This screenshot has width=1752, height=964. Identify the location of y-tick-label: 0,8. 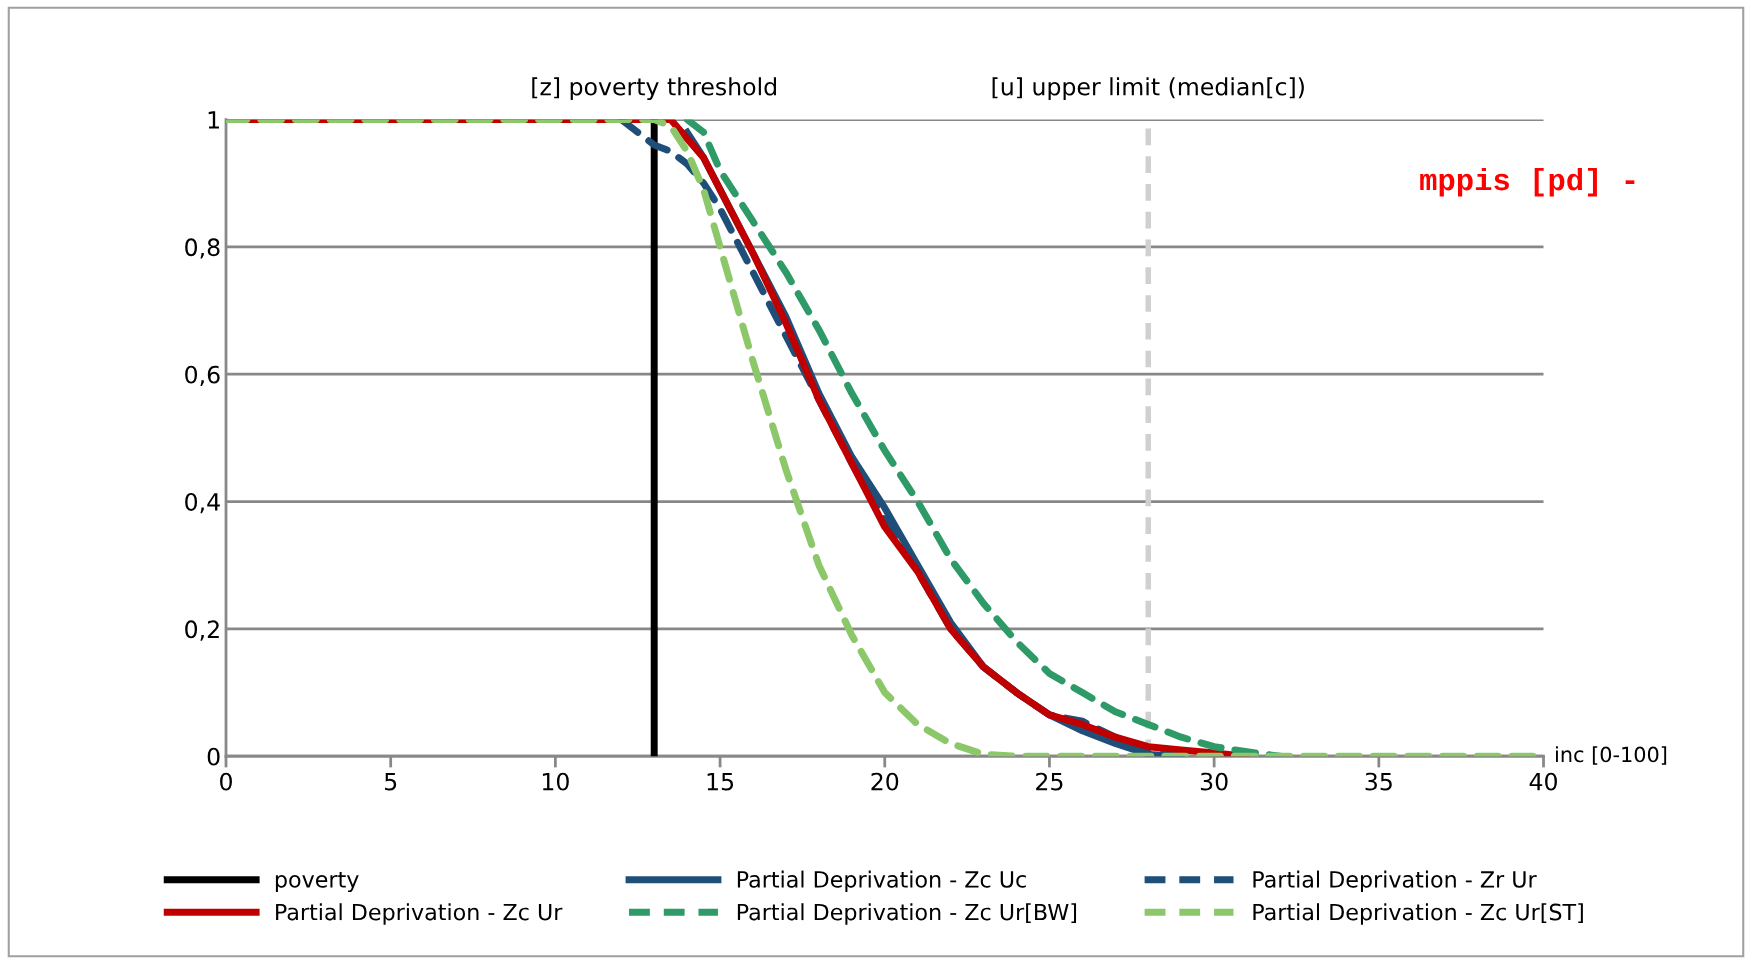
(202, 248).